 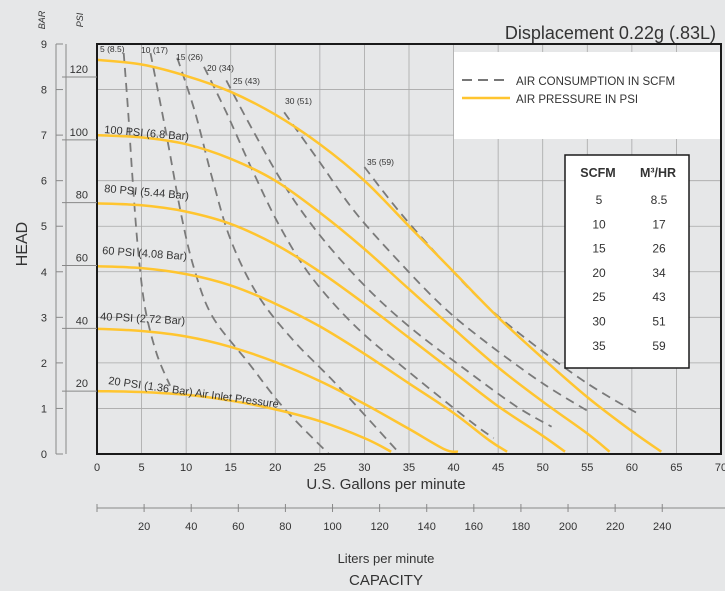 What do you see at coordinates (238, 527) in the screenshot?
I see `lpm-tick-label: 60` at bounding box center [238, 527].